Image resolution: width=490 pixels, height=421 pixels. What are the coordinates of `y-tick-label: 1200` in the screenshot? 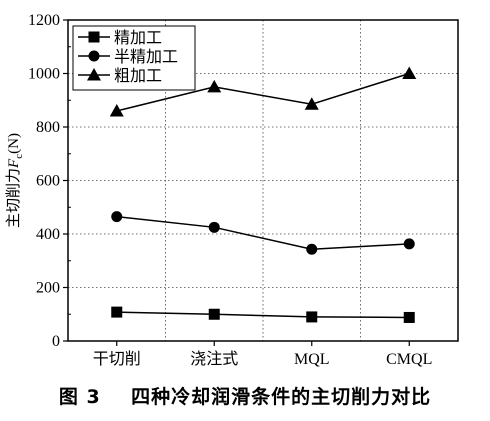 It's located at (44, 20).